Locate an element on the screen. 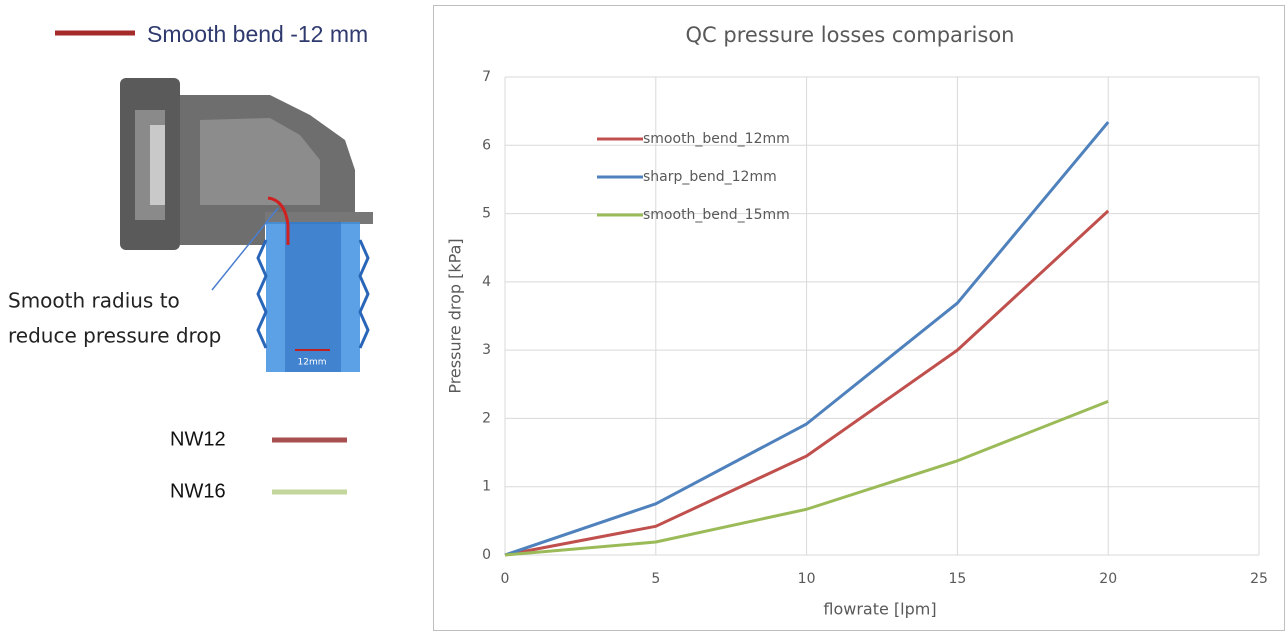 Image resolution: width=1285 pixels, height=635 pixels. annotation-line: reduce pressure drop is located at coordinates (114, 336).